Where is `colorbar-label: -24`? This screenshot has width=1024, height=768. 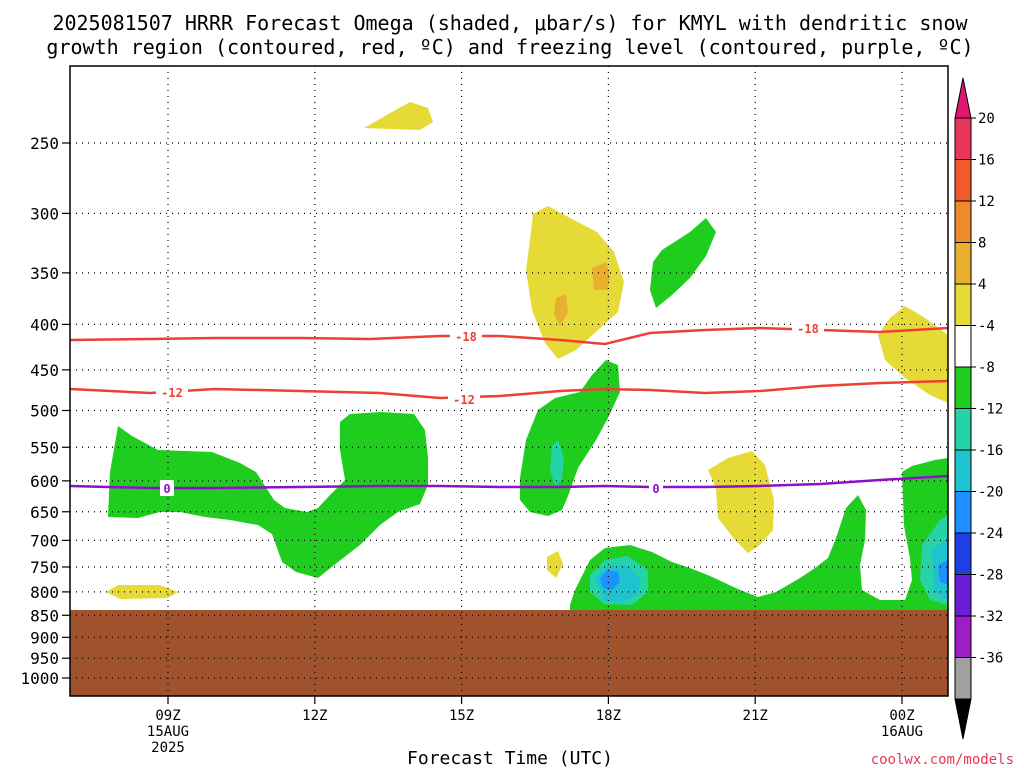
colorbar-label: -24 is located at coordinates (990, 534).